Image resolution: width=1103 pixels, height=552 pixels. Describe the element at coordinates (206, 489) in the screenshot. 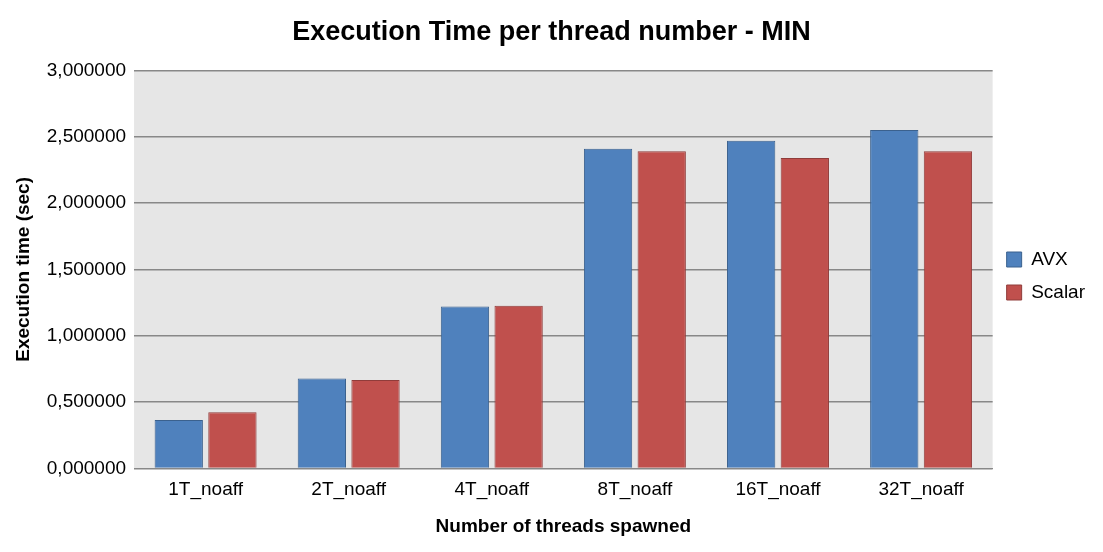

I see `x-tick-label: 1T_noaff` at that location.